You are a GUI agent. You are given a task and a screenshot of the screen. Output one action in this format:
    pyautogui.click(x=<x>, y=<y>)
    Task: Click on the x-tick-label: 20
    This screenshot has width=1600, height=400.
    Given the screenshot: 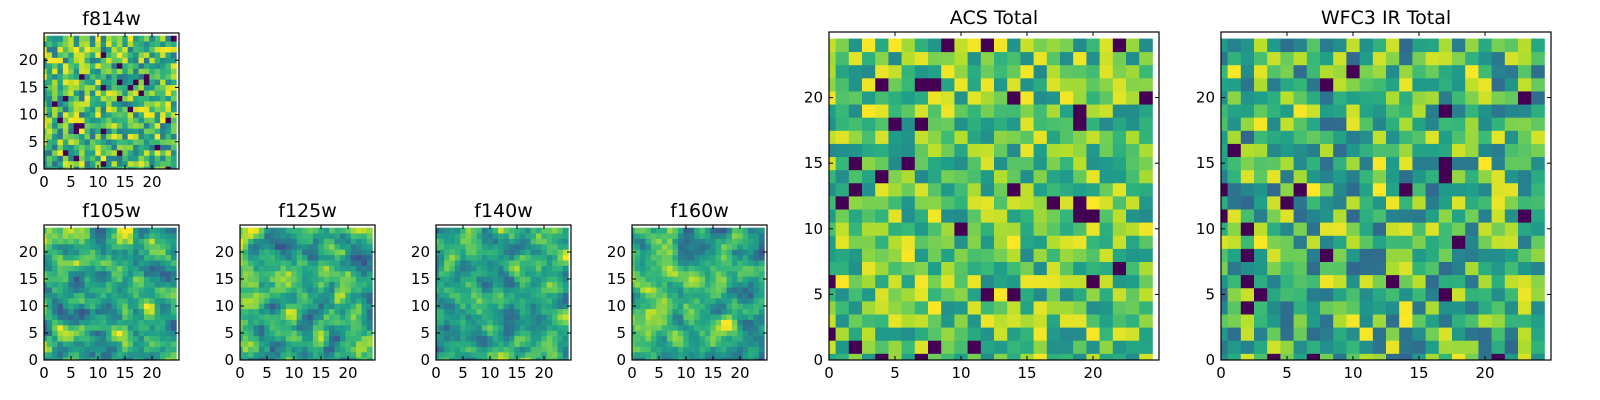 What is the action you would take?
    pyautogui.click(x=151, y=182)
    